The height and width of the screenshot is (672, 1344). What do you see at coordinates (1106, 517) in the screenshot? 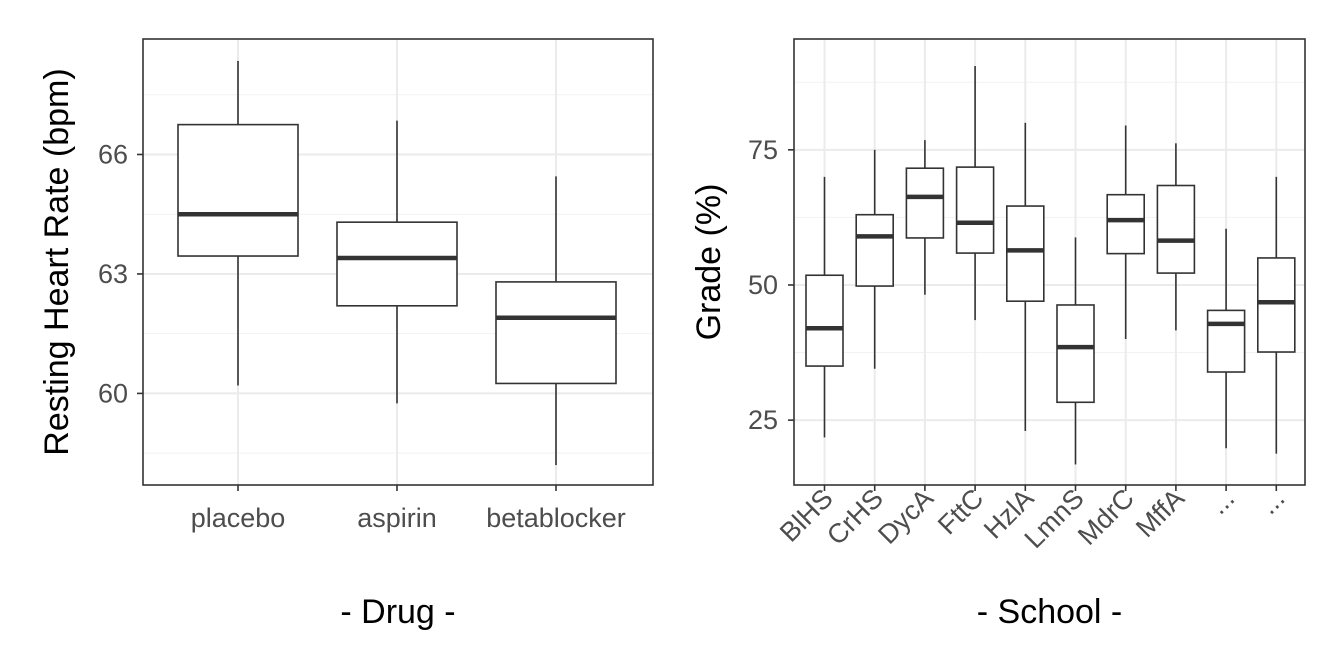
I see `x-tick-label: MdrC` at bounding box center [1106, 517].